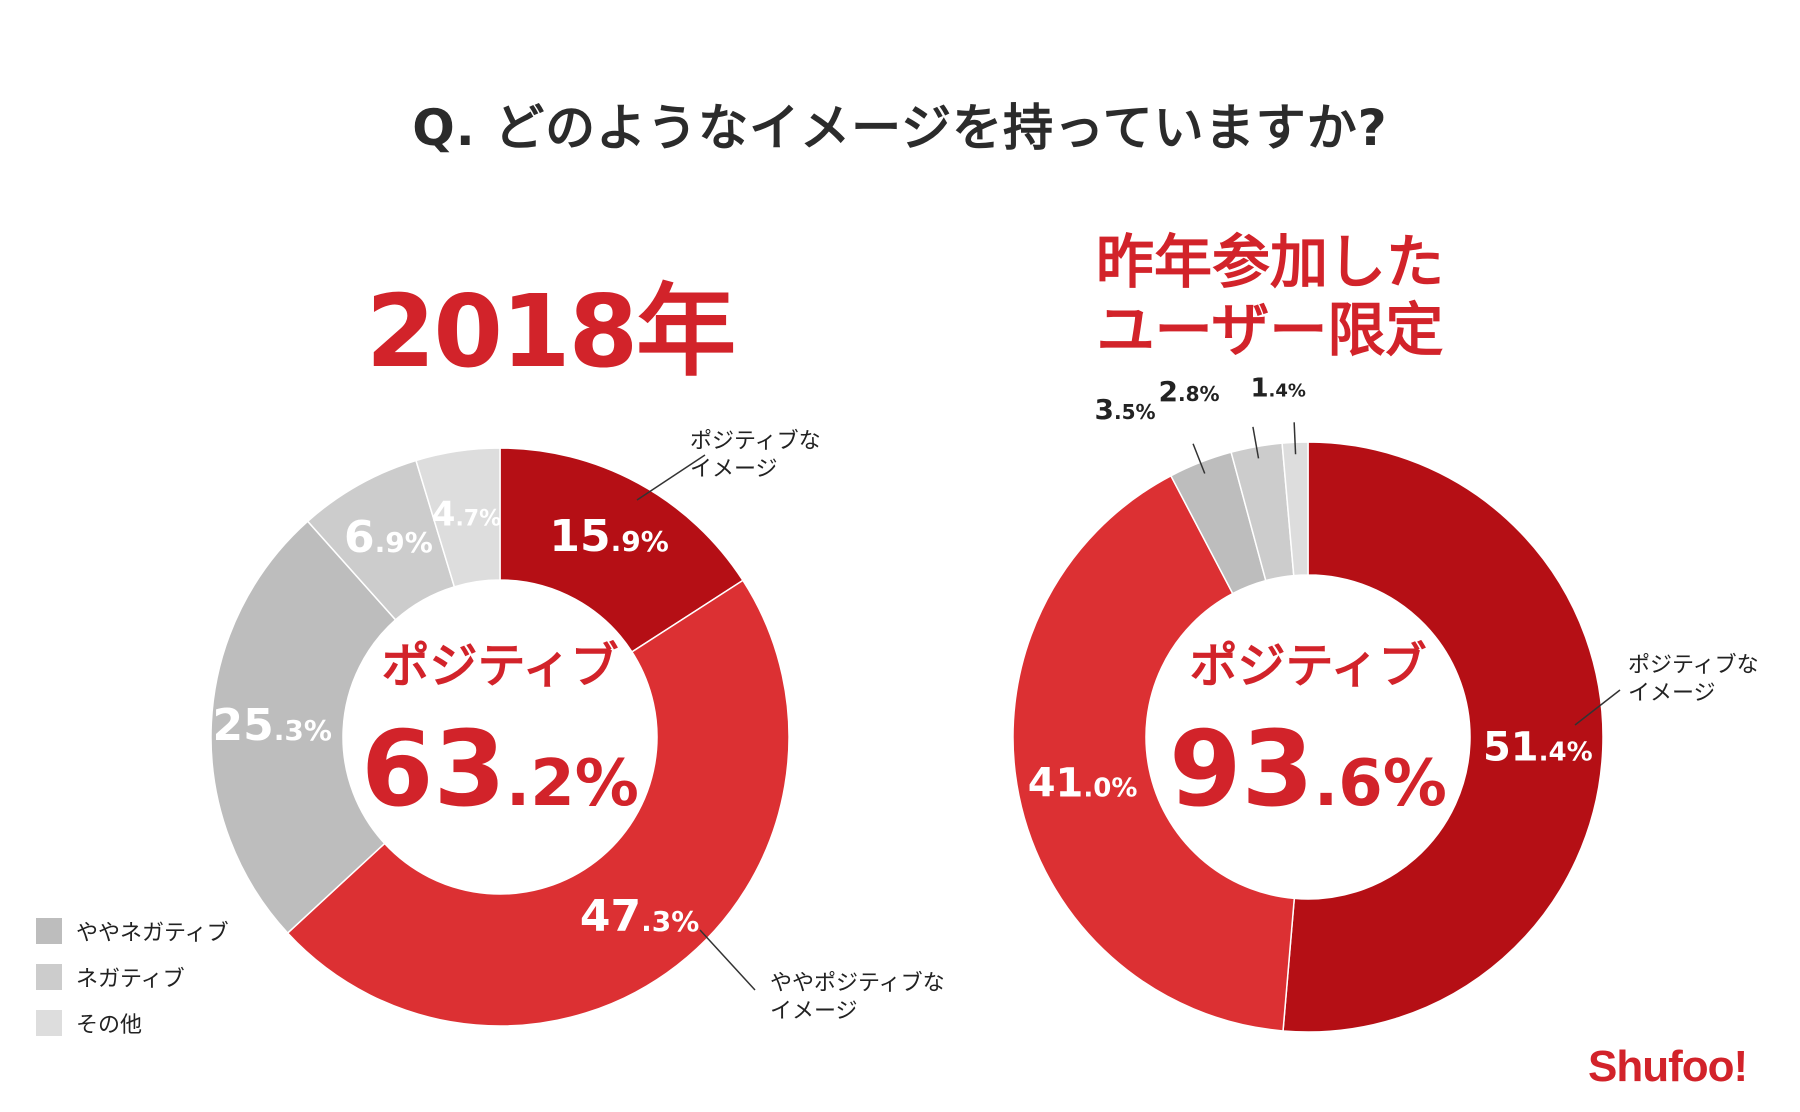 This screenshot has height=1112, width=1800. Describe the element at coordinates (1308, 769) in the screenshot. I see `center-value: 93.6%` at that location.